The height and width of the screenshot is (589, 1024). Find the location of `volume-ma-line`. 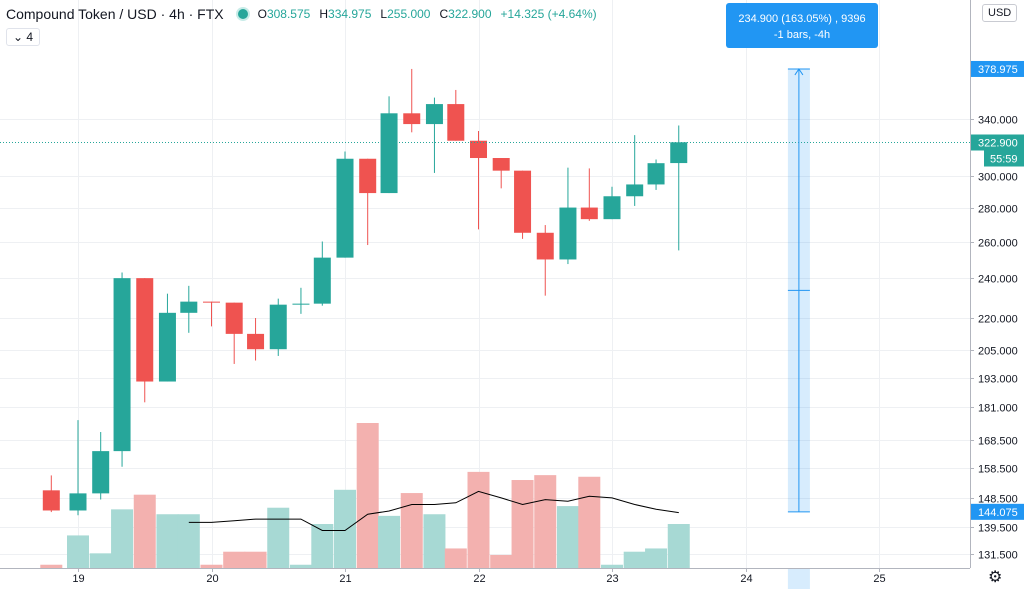

volume-ma-line is located at coordinates (433, 510).